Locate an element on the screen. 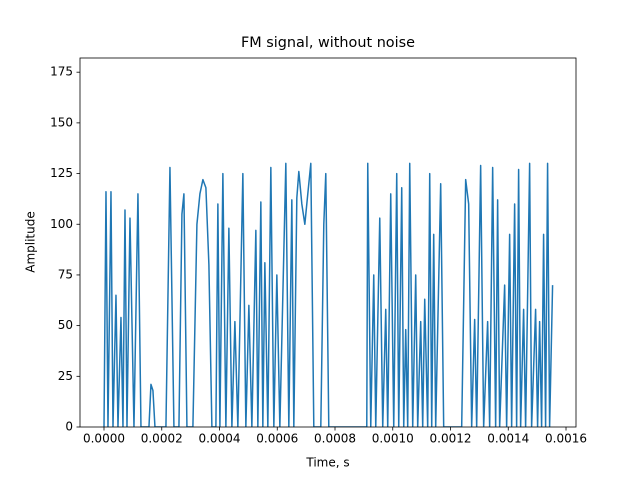  x-tick-label: 0.0014 is located at coordinates (508, 439).